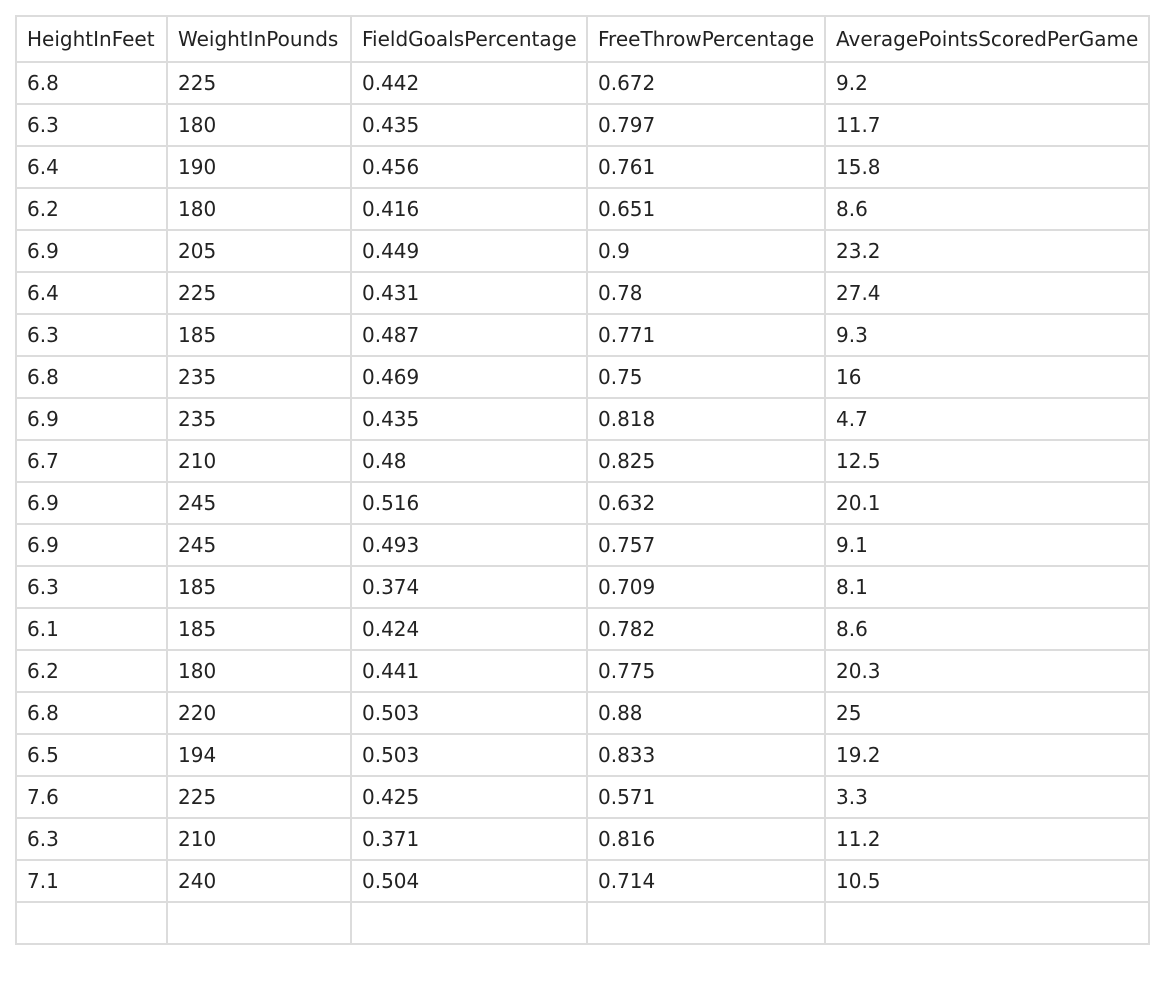 This screenshot has width=1160, height=988. Describe the element at coordinates (706, 39) in the screenshot. I see `column-header-free-throw-percentage: FreeThrowPercentage` at that location.